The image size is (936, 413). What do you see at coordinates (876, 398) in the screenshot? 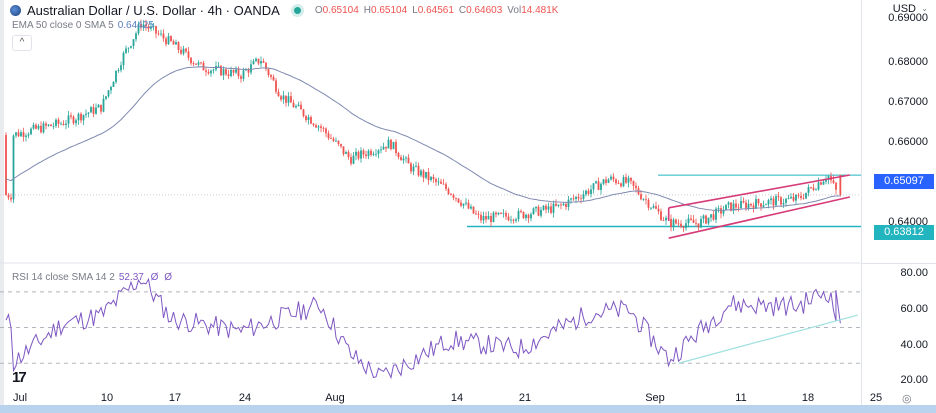
I see `time-tick: 25` at bounding box center [876, 398].